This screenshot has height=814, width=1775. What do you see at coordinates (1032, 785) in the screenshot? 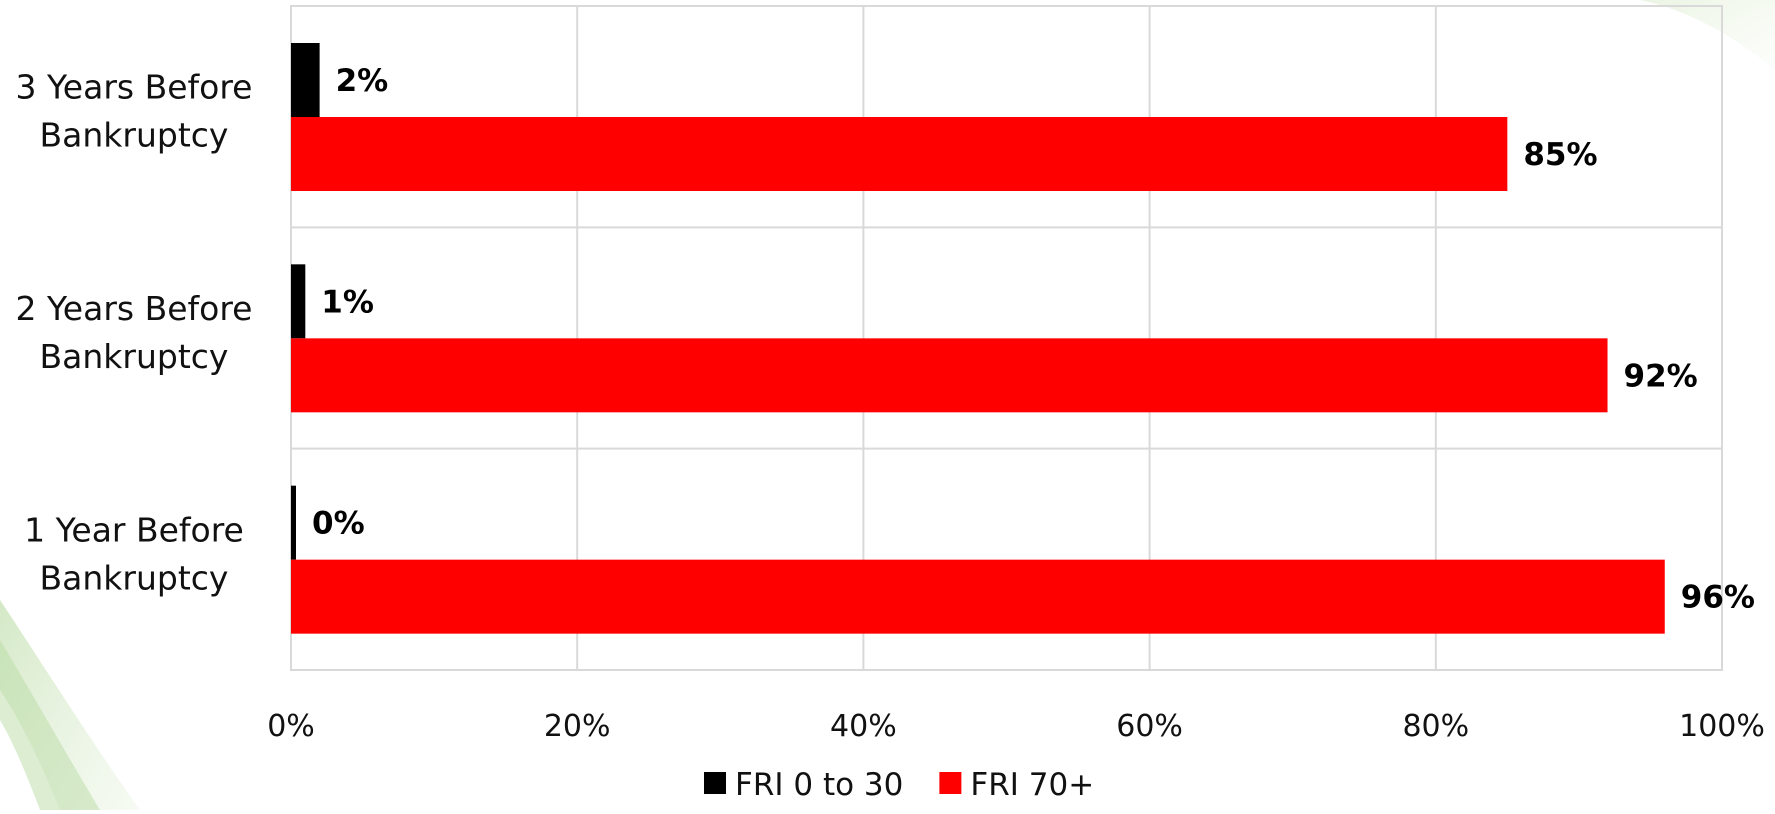
I see `legend-label: FRI 70+` at bounding box center [1032, 785].